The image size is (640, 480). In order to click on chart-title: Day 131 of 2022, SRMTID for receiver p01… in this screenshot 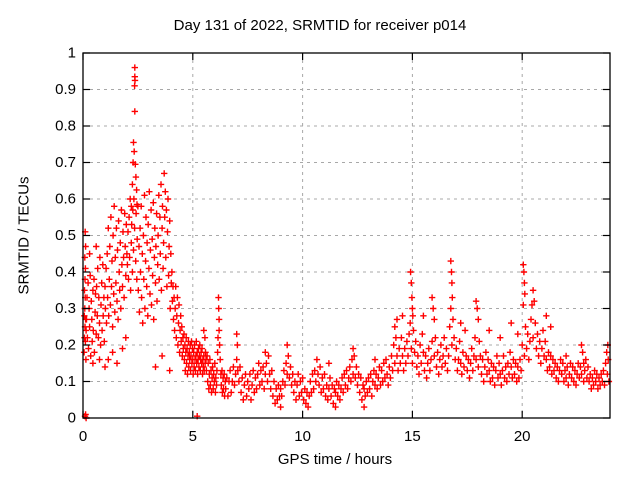, I will do `click(320, 25)`.